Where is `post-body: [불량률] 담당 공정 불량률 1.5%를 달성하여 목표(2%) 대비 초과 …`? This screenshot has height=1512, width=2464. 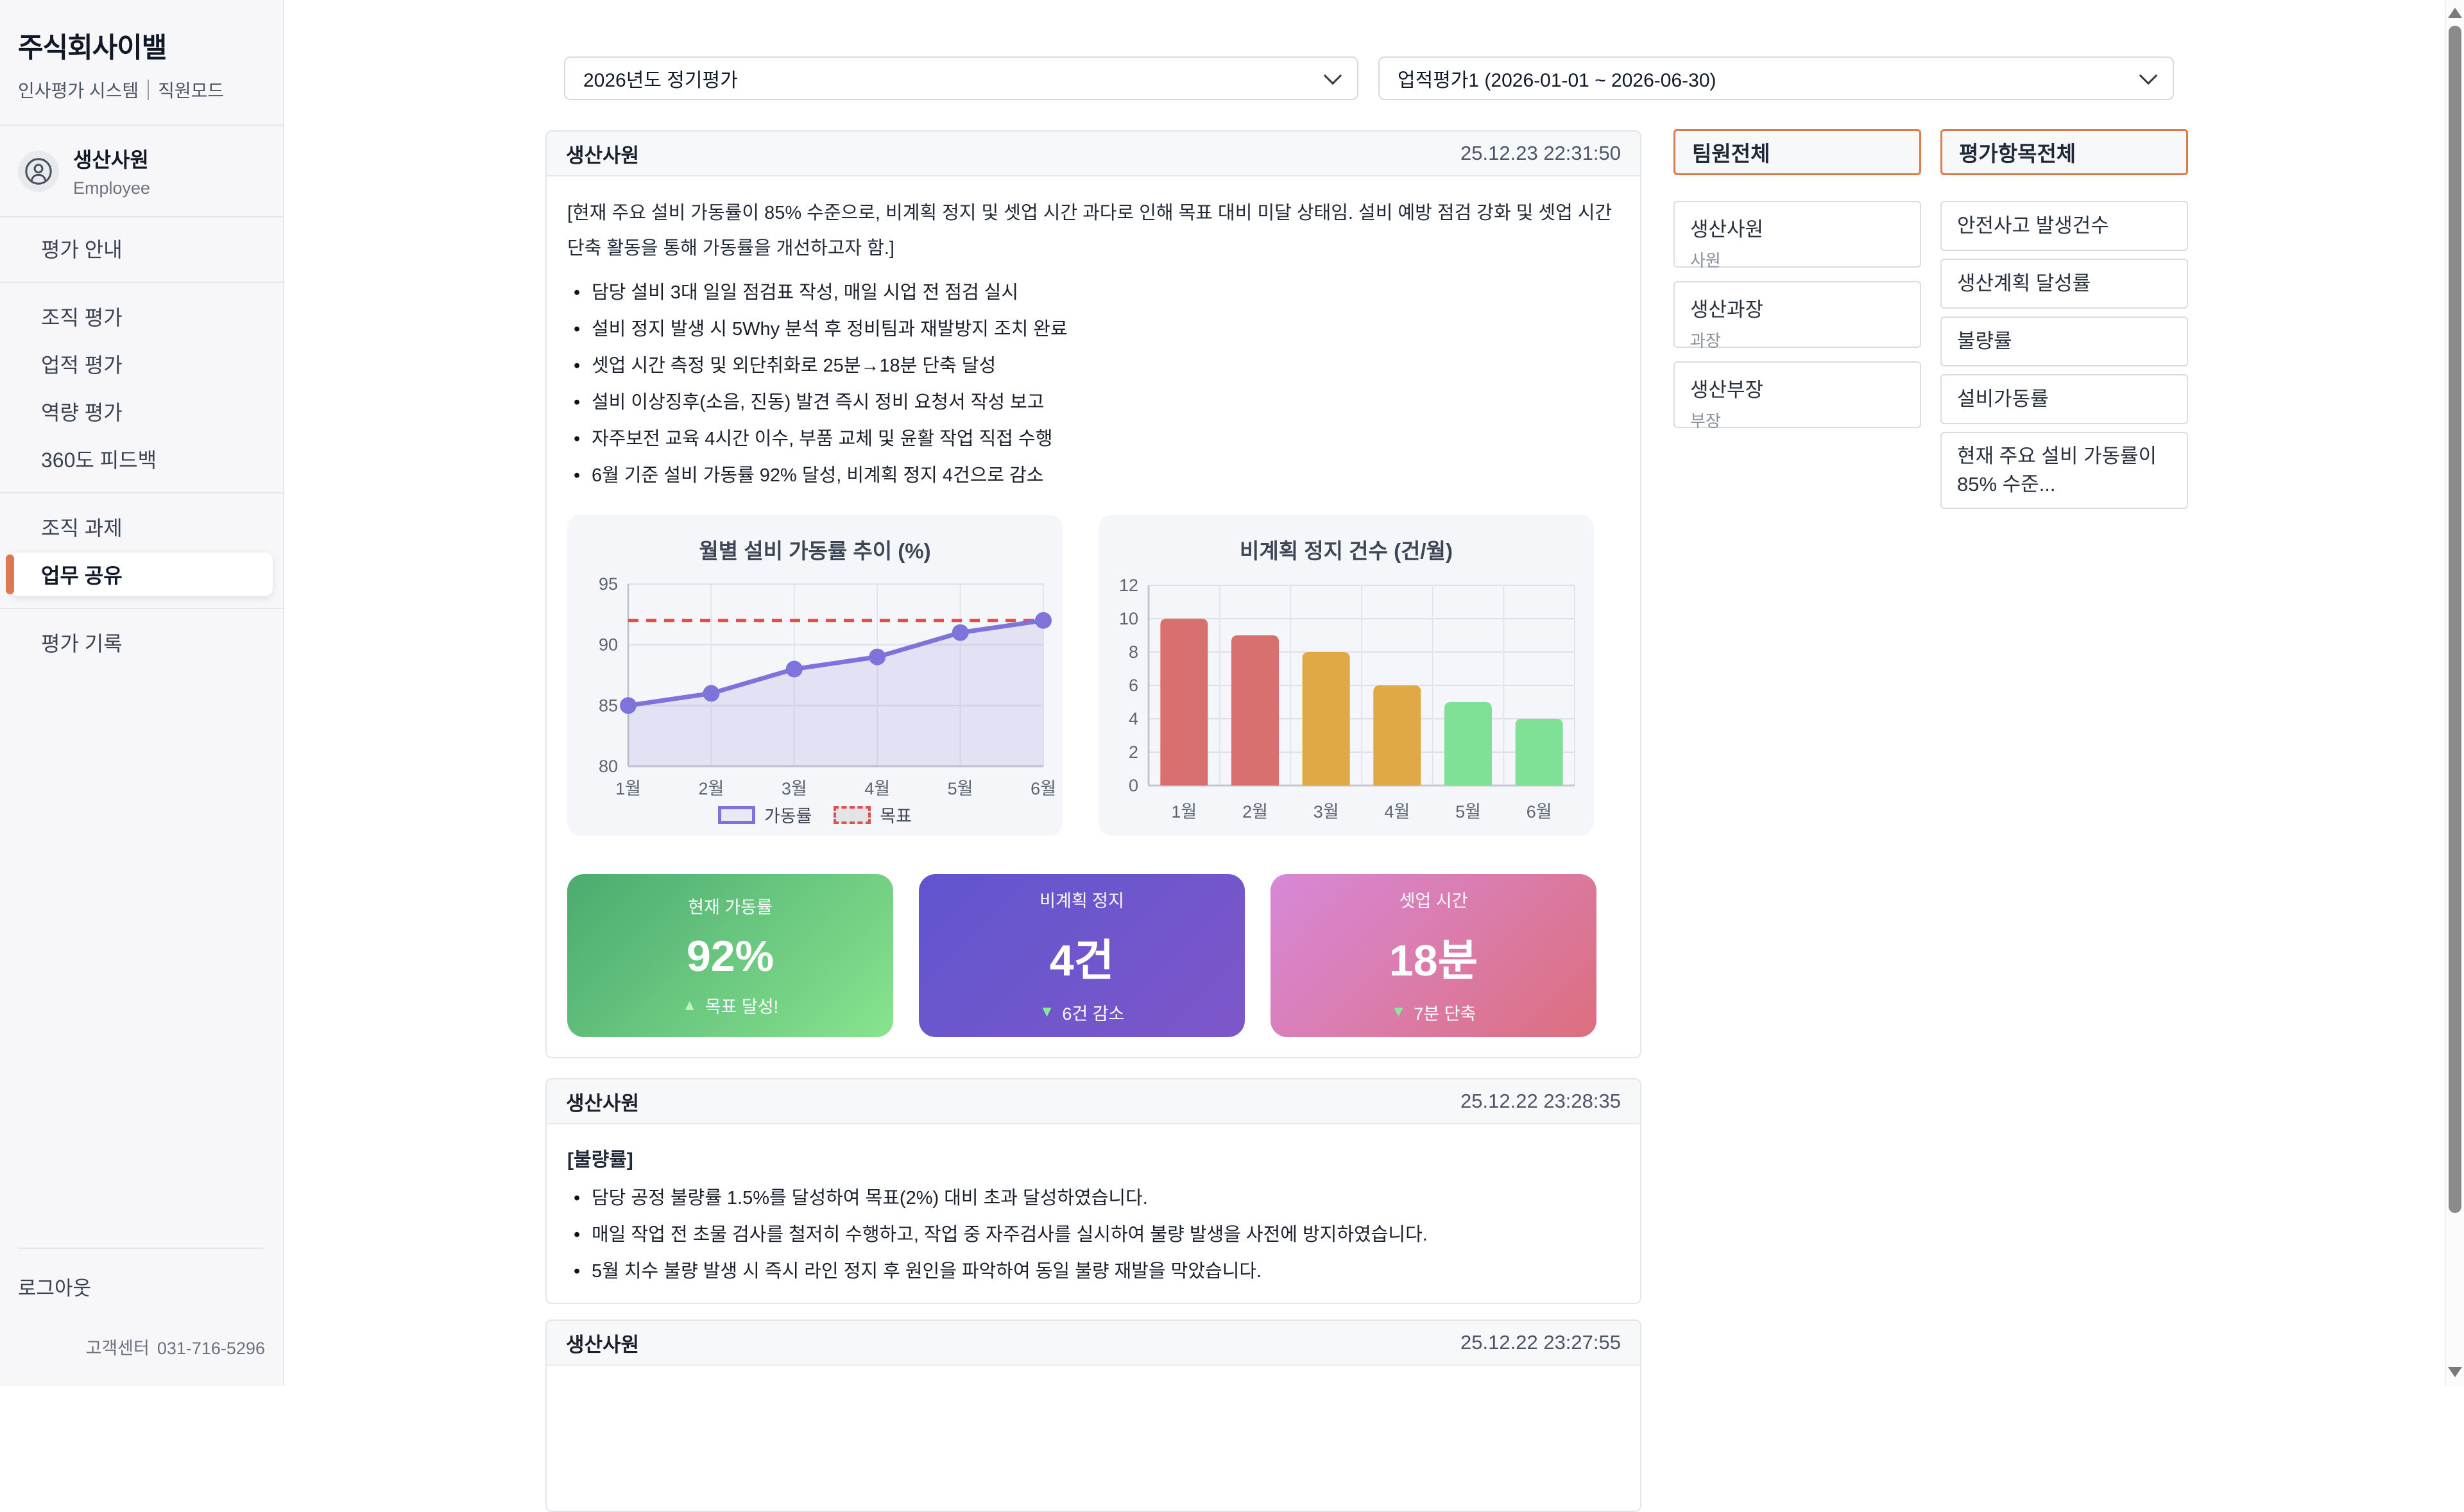
post-body: [불량률] 담당 공정 불량률 1.5%를 달성하여 목표(2%) 대비 초과 … is located at coordinates (1094, 1213).